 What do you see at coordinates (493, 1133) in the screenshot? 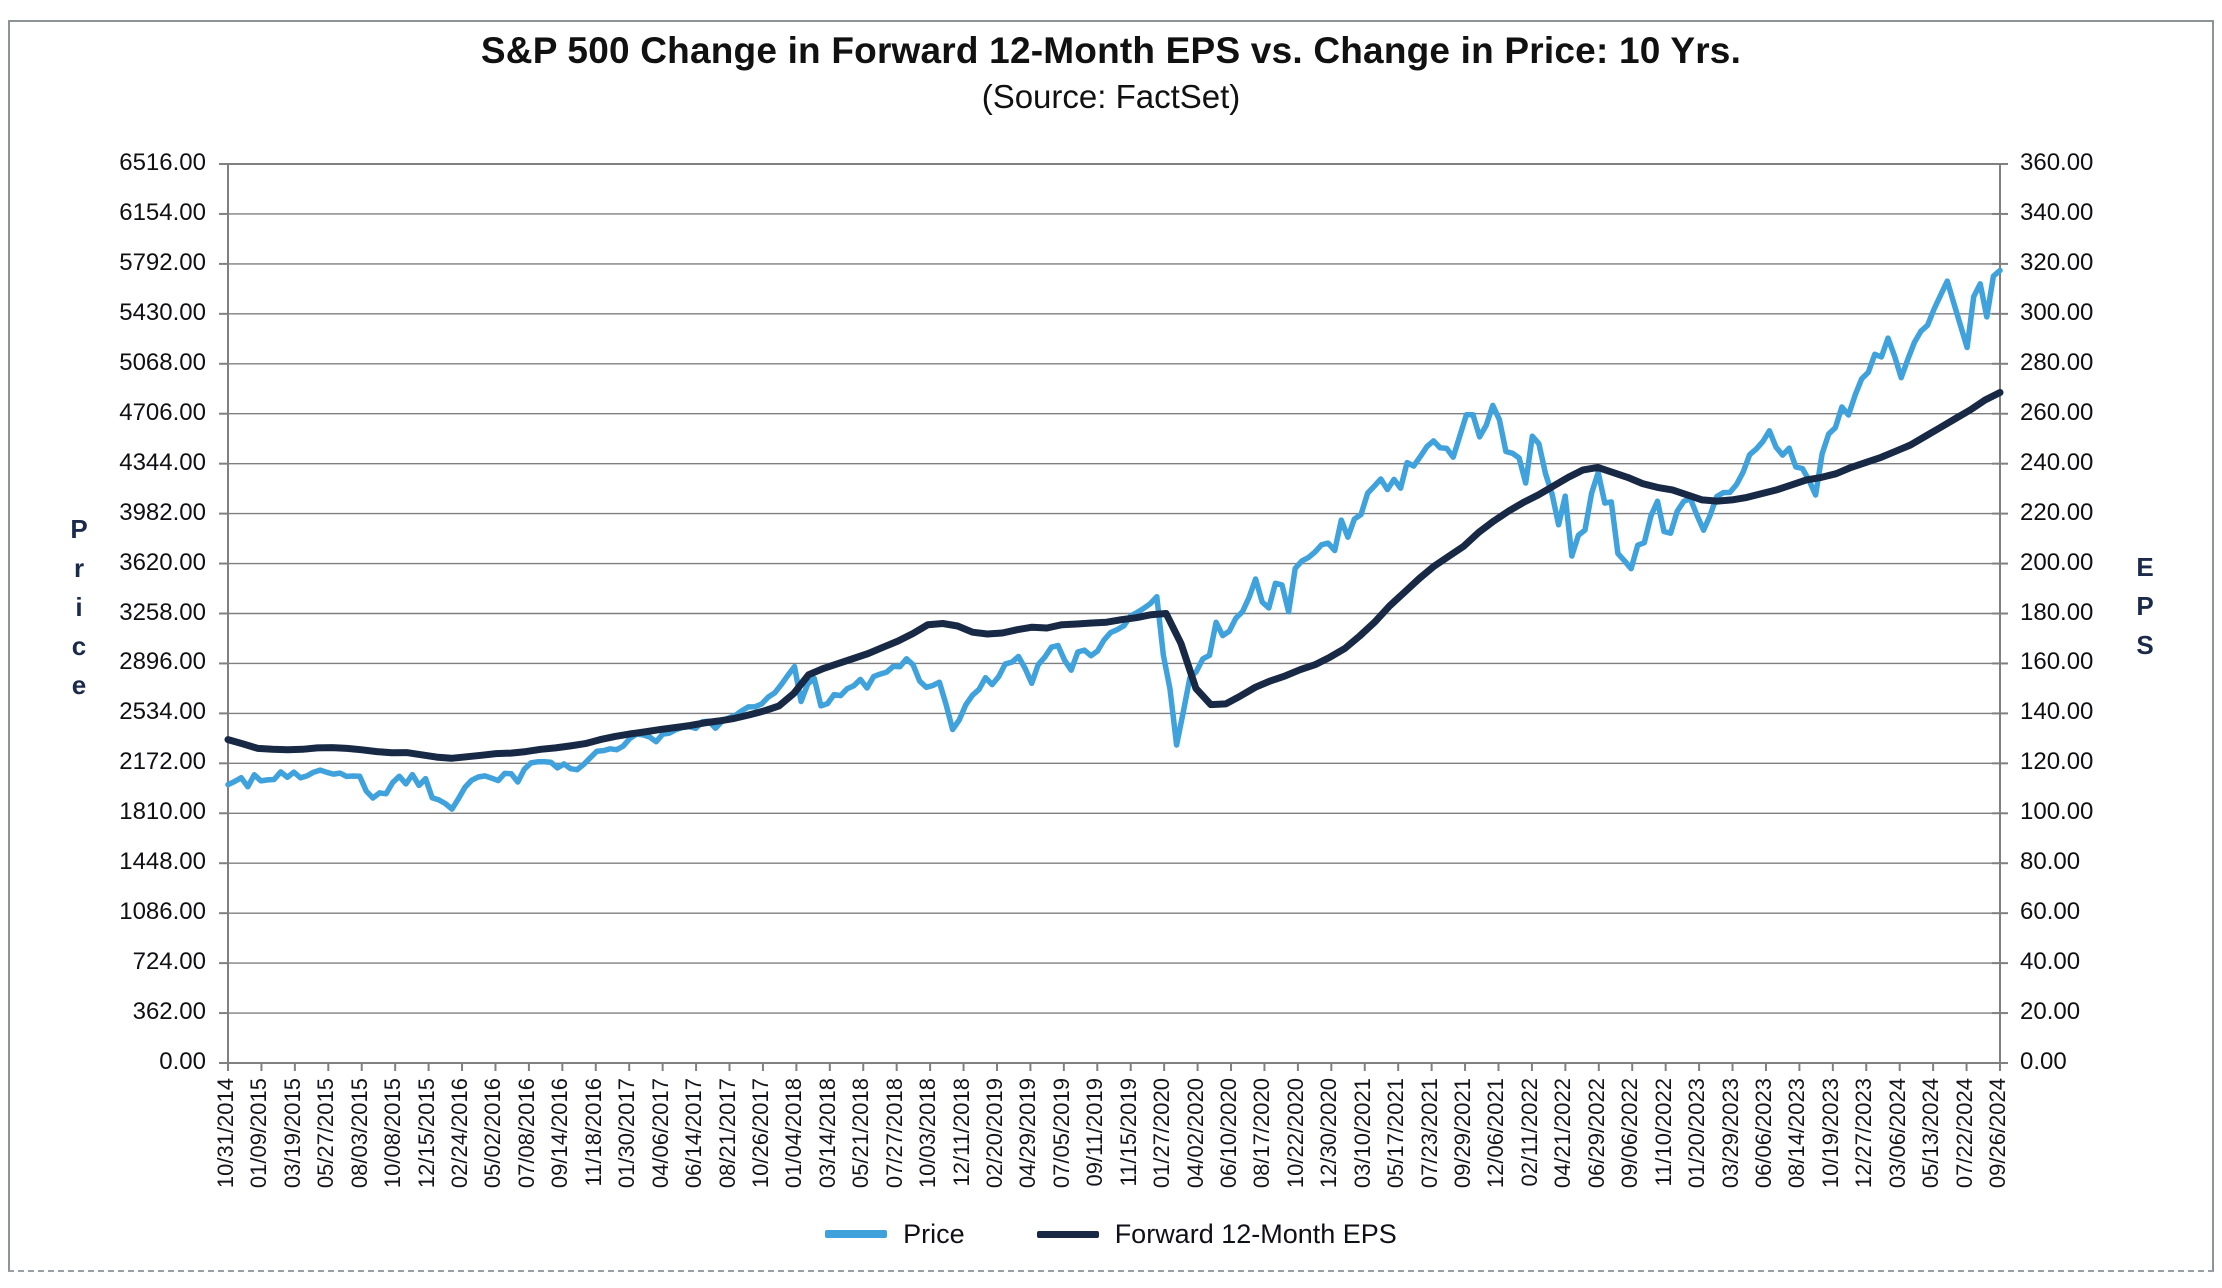
I see `x-axis-tick-label: 05/02/2016` at bounding box center [493, 1133].